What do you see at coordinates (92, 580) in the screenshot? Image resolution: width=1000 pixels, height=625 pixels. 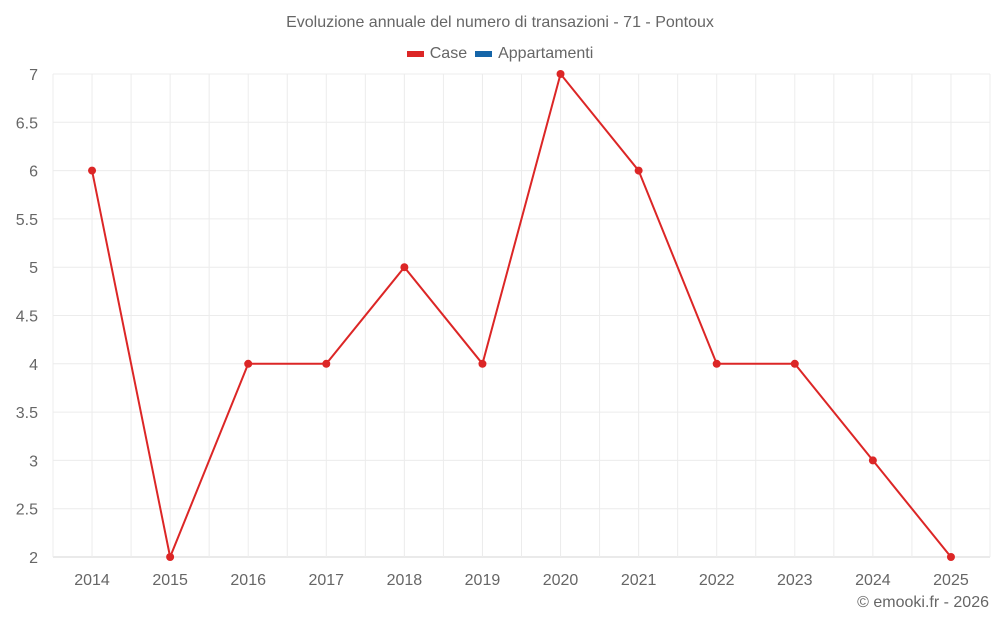 I see `x-tick-label: 2014` at bounding box center [92, 580].